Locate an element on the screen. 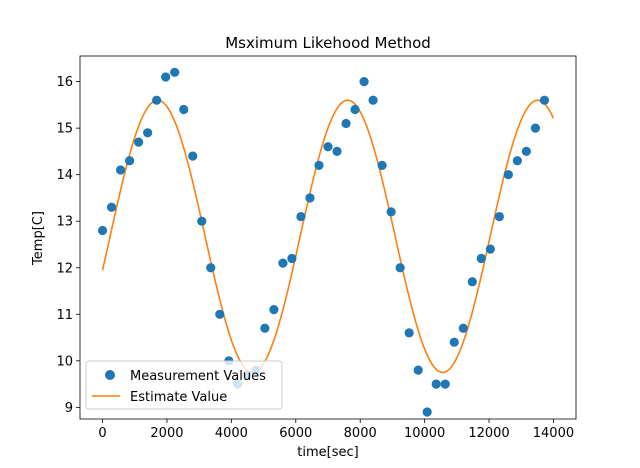  y-tick-label: 11 is located at coordinates (64, 315).